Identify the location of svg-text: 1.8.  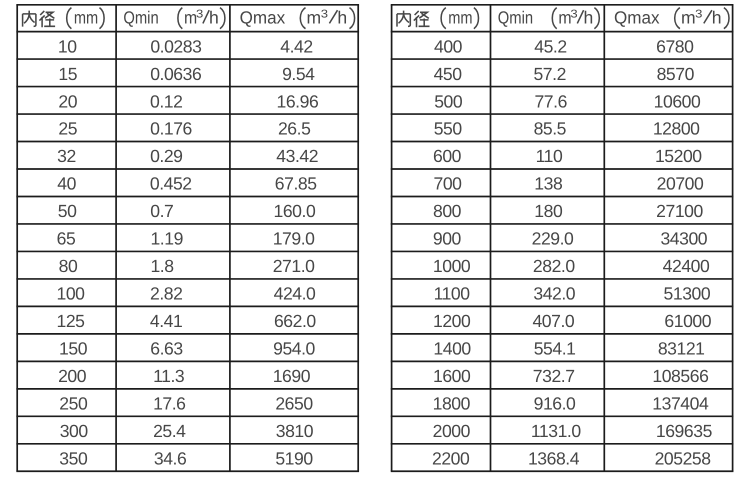
(162, 266).